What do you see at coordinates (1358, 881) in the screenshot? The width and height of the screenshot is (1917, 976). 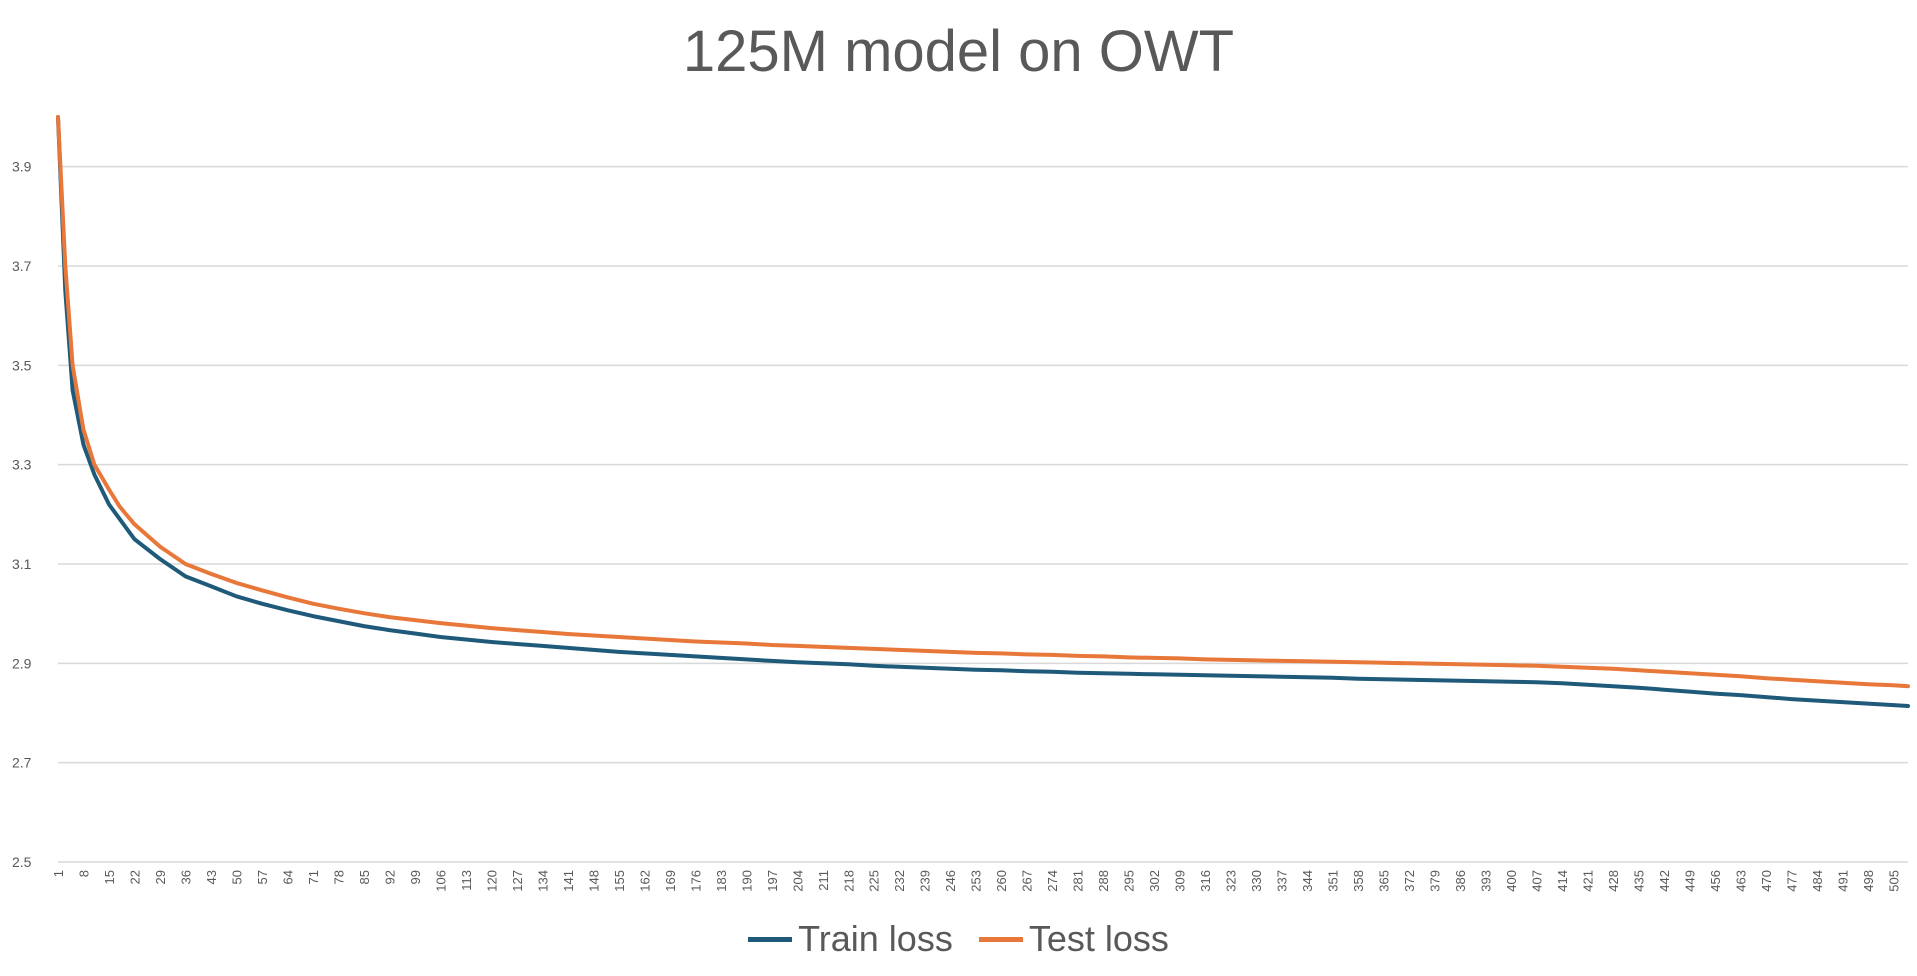 I see `x-tick-label: 358` at bounding box center [1358, 881].